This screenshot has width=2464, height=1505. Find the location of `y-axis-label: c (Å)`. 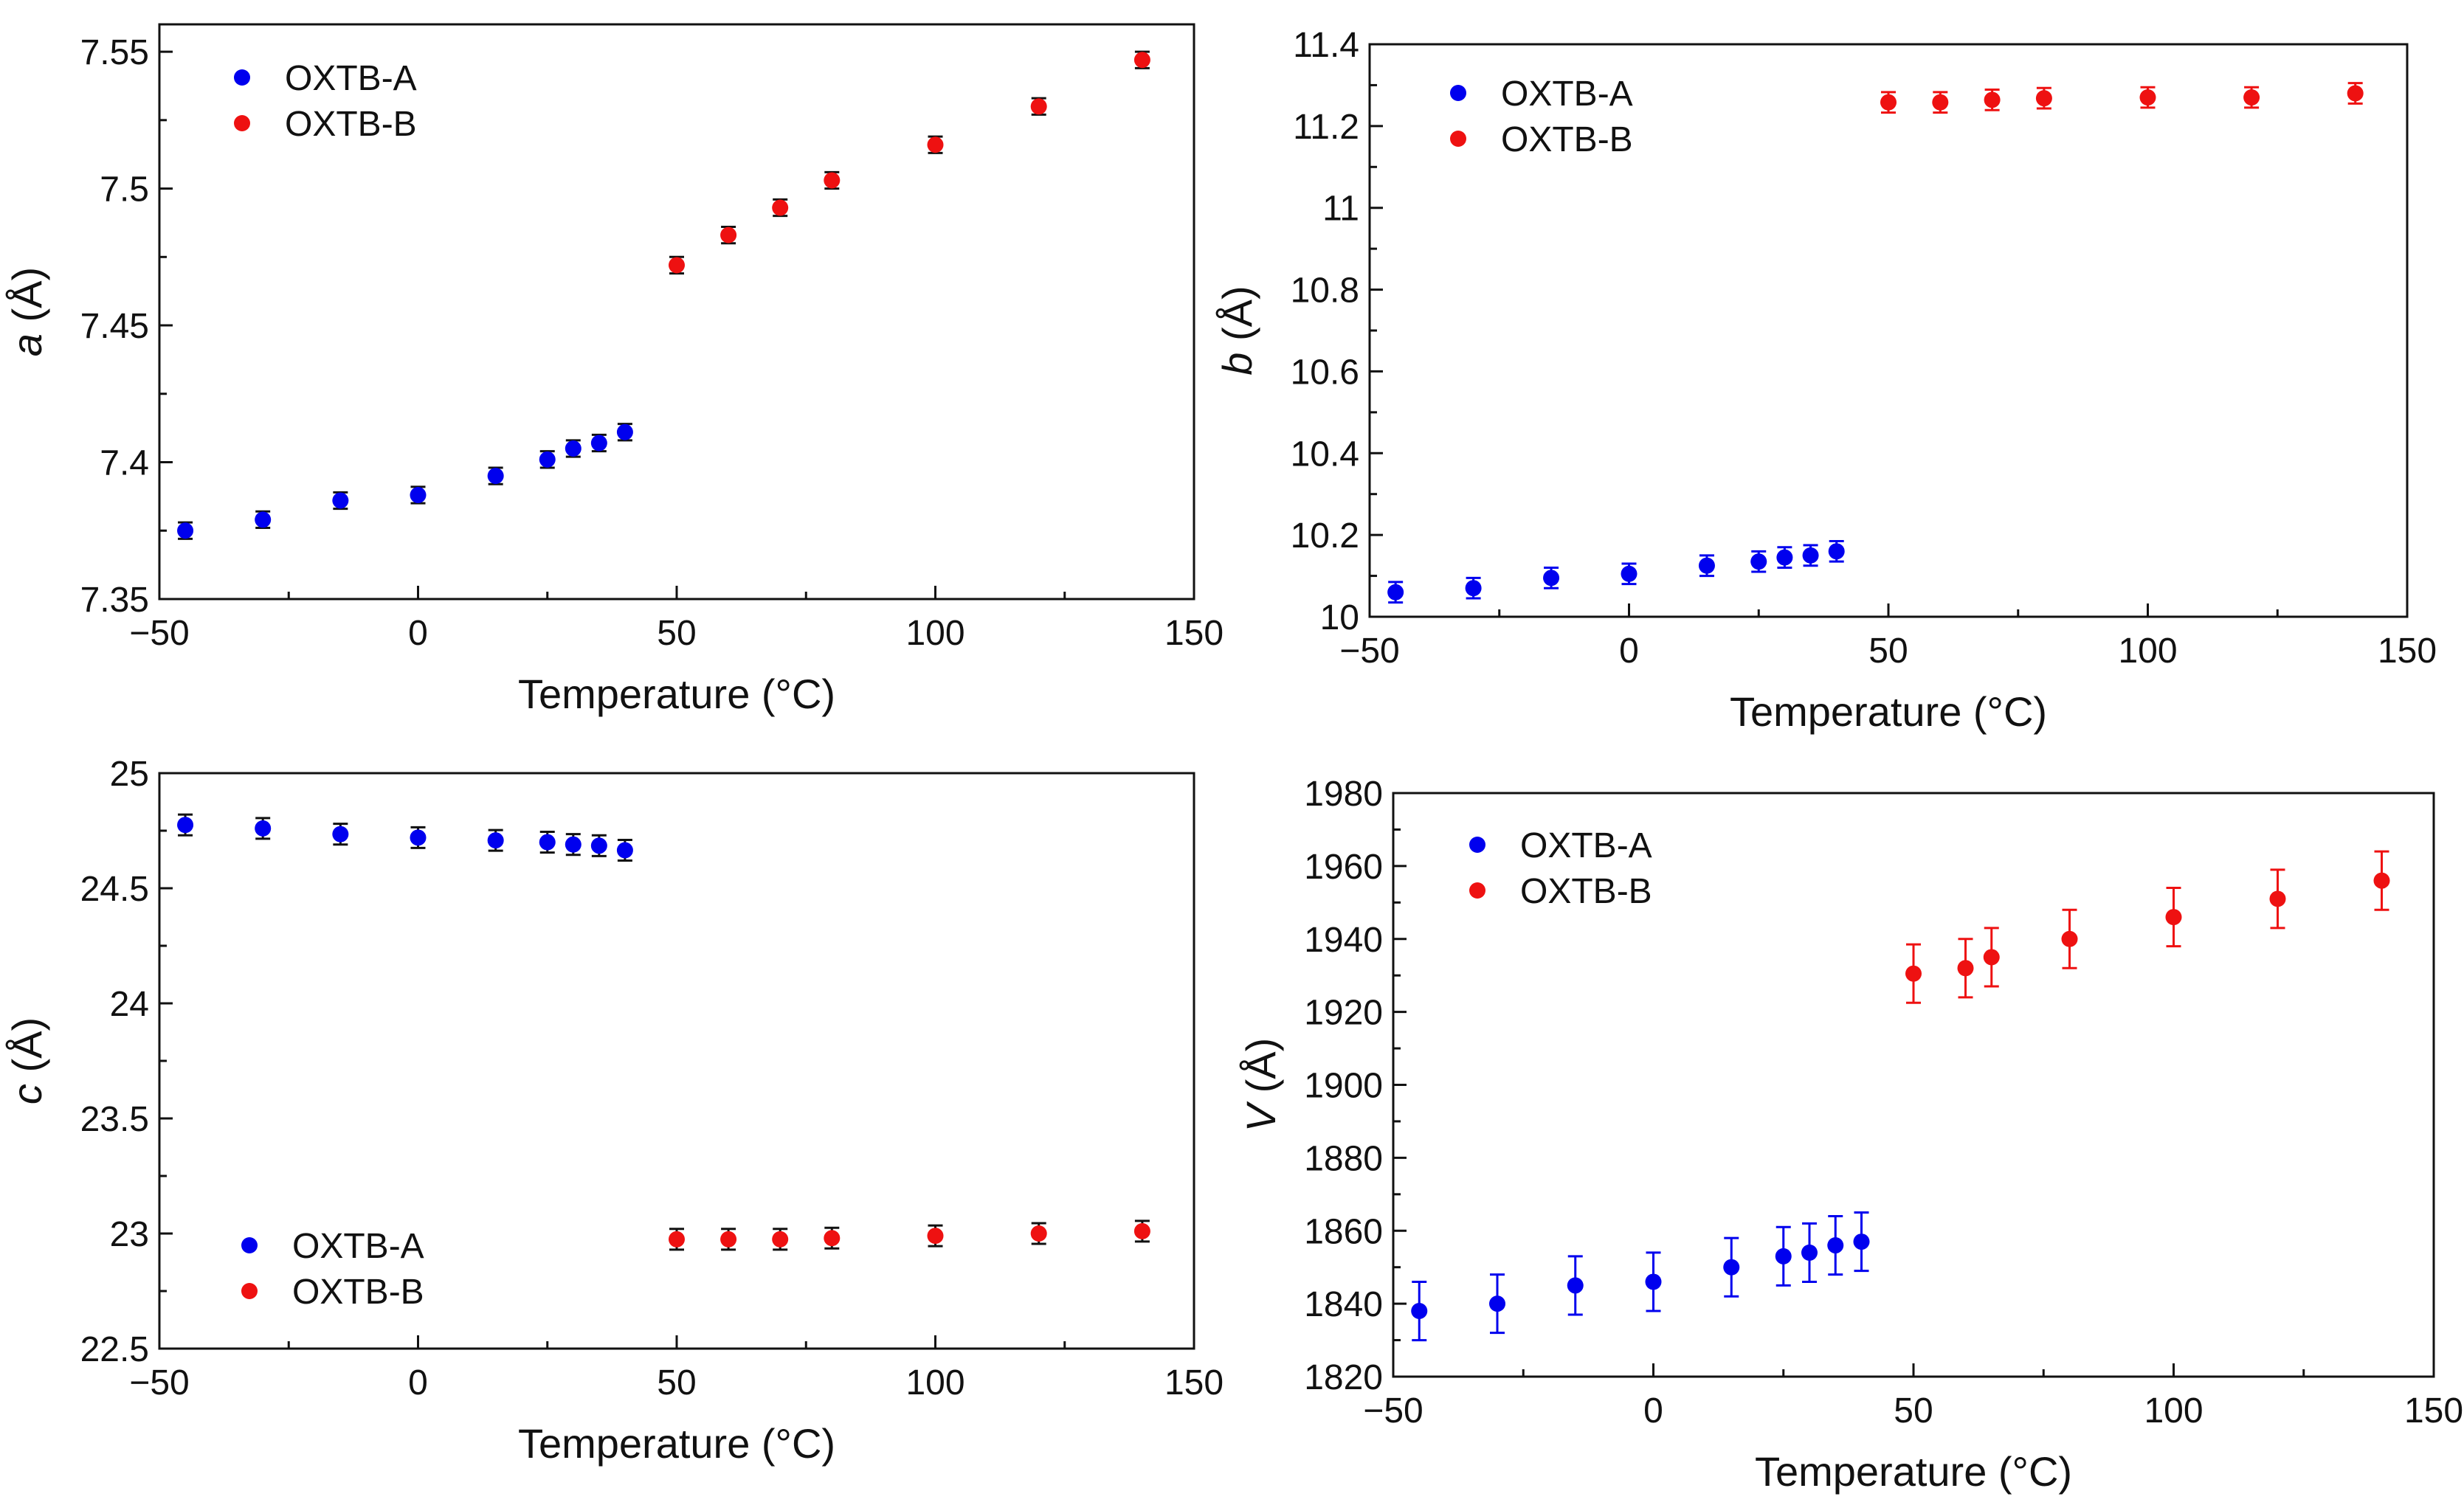

y-axis-label: c (Å) is located at coordinates (27, 1060).